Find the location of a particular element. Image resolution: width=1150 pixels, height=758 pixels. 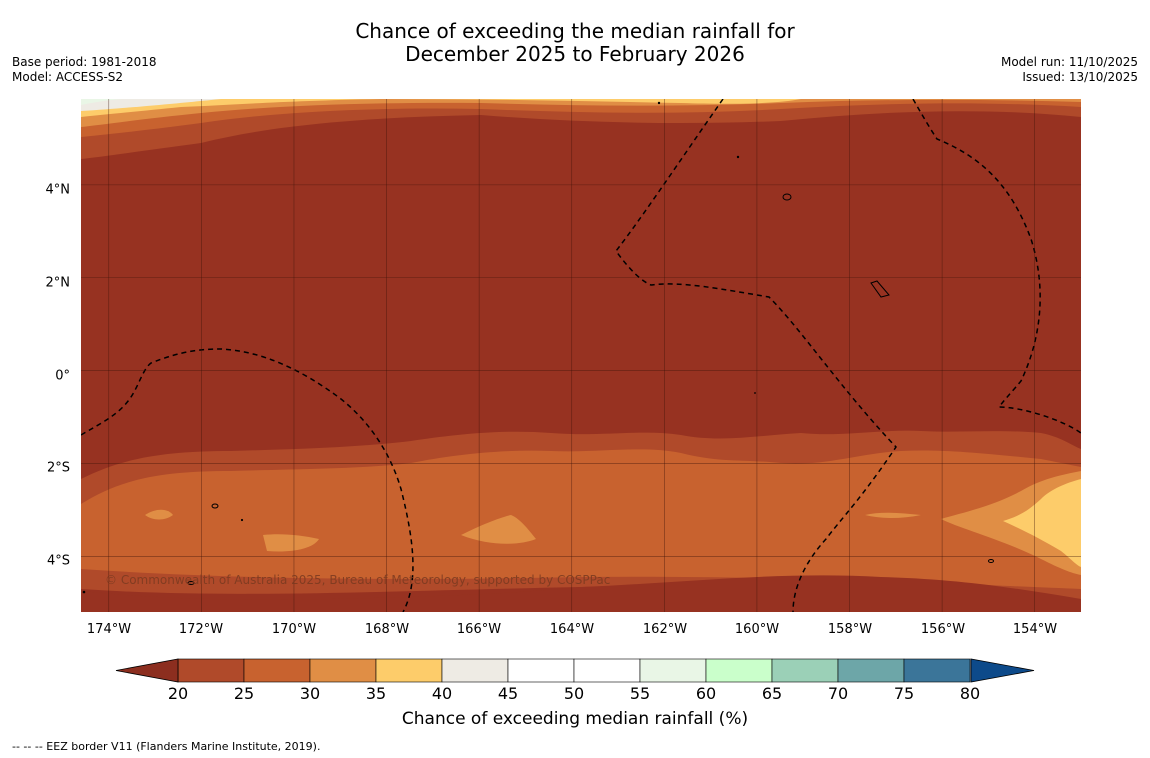

eez-border-far-east is located at coordinates (996, 266).